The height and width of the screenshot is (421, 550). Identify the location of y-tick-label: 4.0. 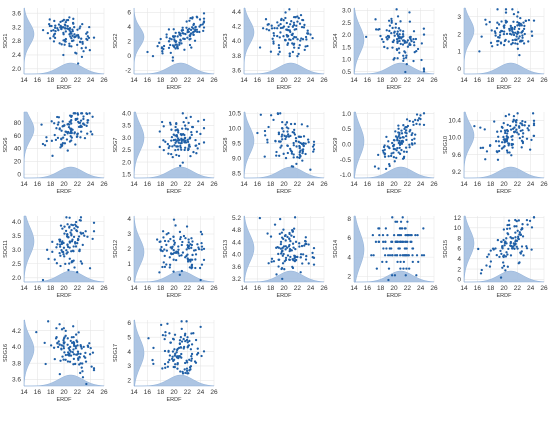
(126, 113).